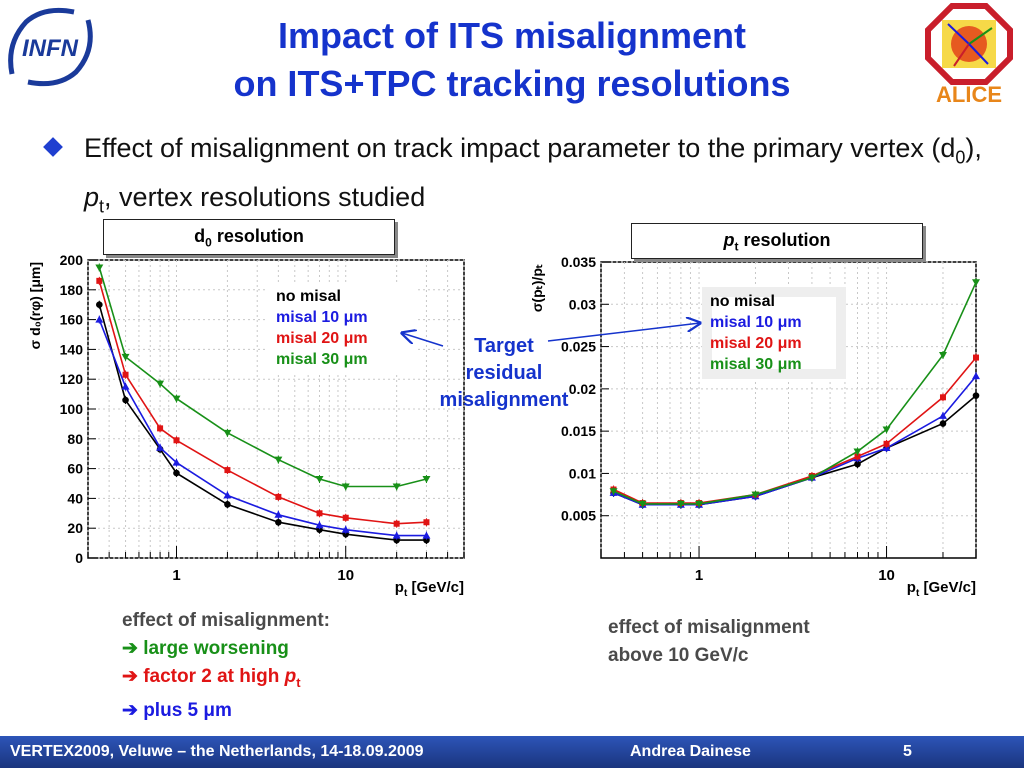 This screenshot has width=1024, height=768. Describe the element at coordinates (582, 304) in the screenshot. I see `y-tick-label: 0.03` at that location.